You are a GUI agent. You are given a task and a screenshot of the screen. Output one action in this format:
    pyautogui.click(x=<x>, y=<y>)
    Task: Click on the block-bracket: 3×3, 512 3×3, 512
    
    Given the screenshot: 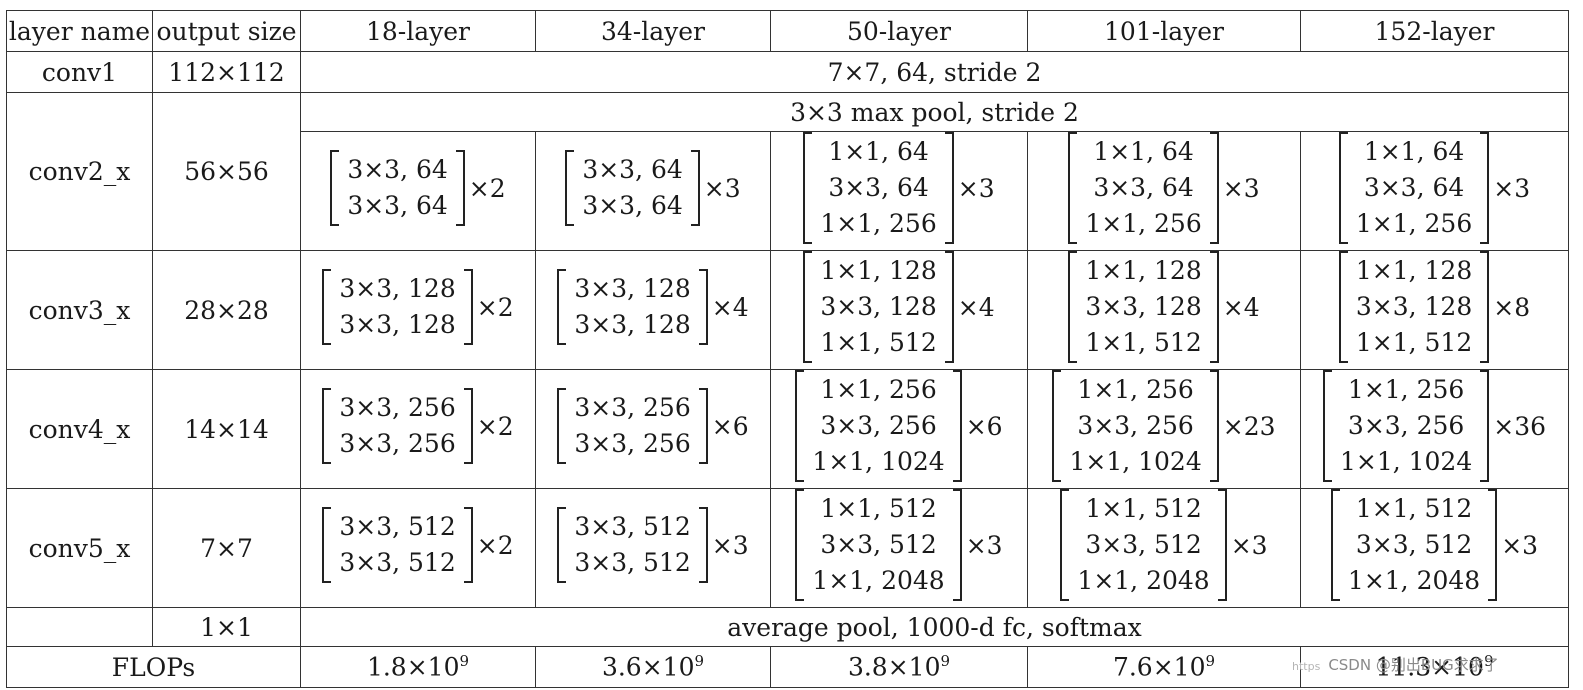 What is the action you would take?
    pyautogui.click(x=397, y=545)
    